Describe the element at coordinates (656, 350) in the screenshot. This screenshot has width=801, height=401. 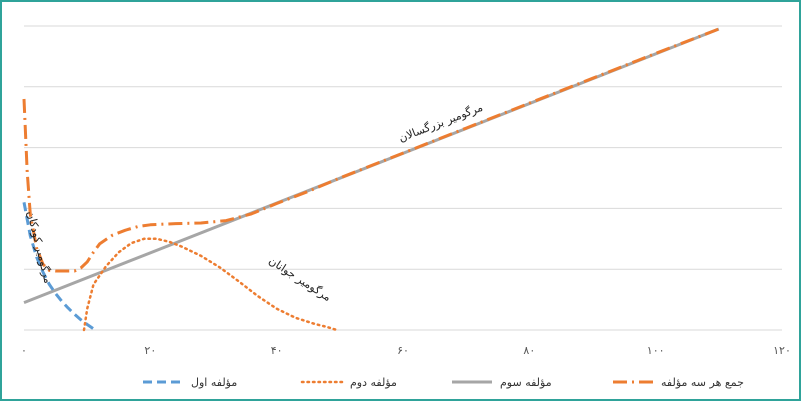
I see `x-tick-label: ۱۰۰` at that location.